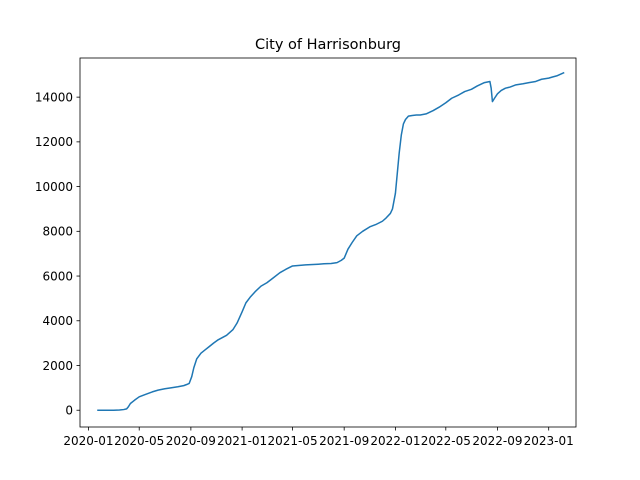 The image size is (640, 480). I want to click on x-tick-label: 2021-05, so click(292, 441).